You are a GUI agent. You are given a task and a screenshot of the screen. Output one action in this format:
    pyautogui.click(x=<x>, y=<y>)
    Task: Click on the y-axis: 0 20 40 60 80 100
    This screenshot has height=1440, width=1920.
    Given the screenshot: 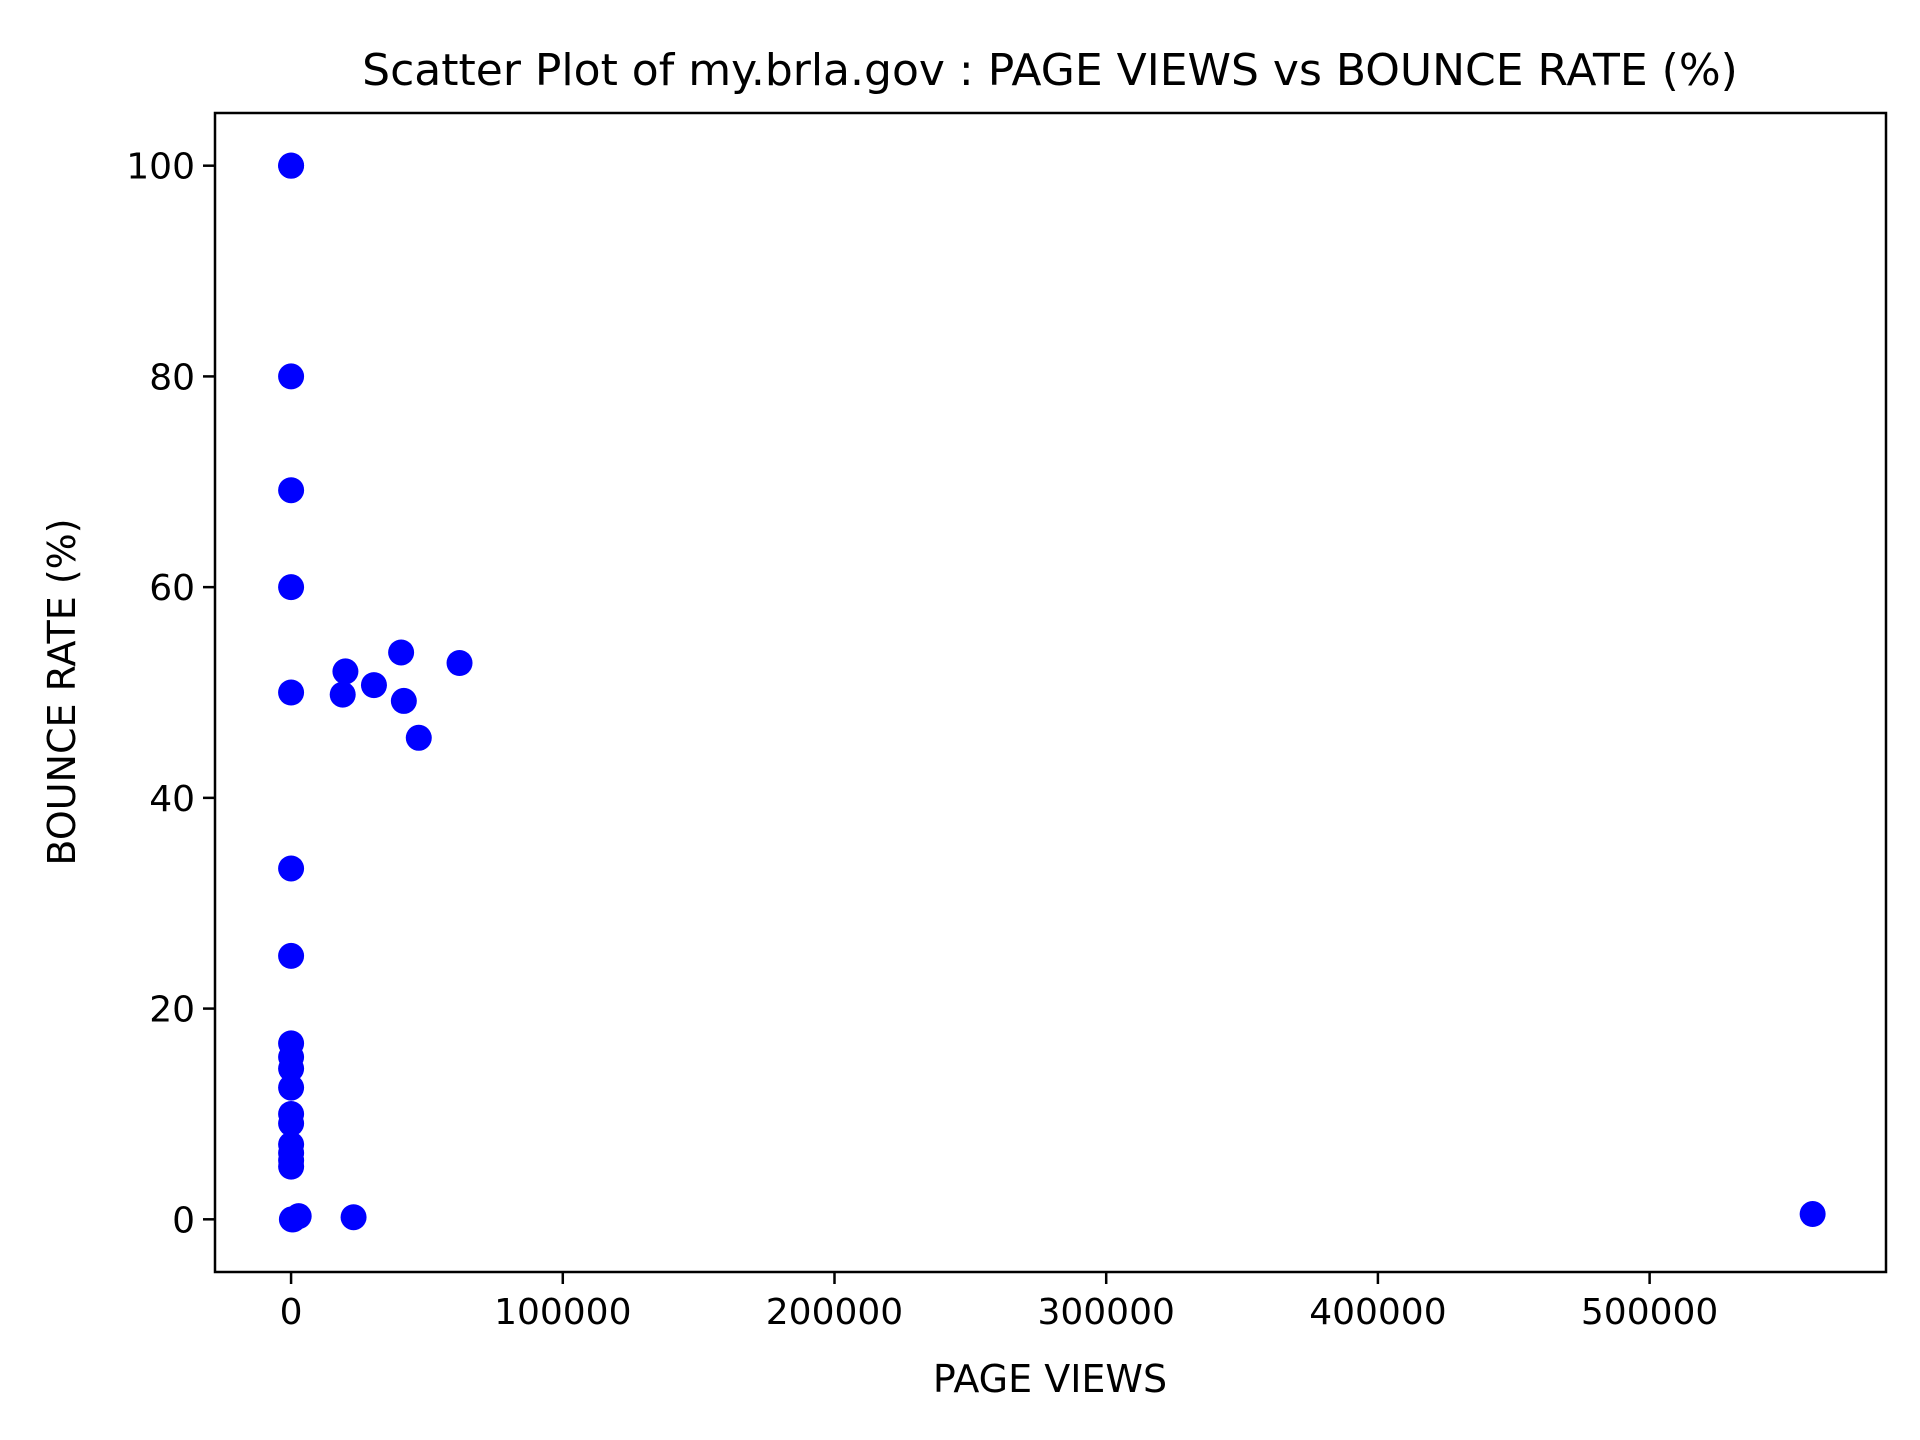 What is the action you would take?
    pyautogui.click(x=170, y=694)
    